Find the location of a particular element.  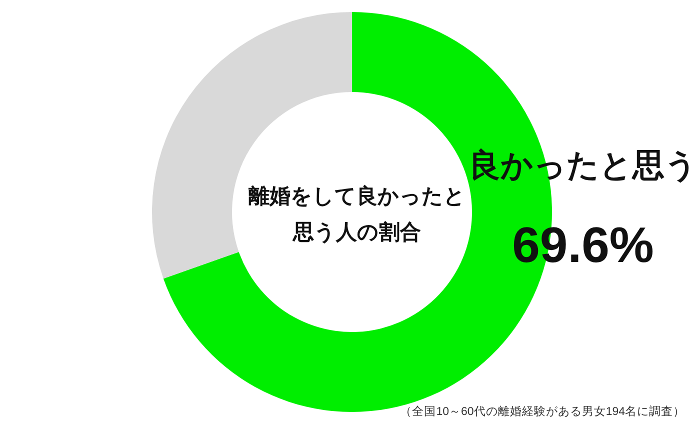

text: 離婚をして良かったと思う人の割合 is located at coordinates (357, 214).